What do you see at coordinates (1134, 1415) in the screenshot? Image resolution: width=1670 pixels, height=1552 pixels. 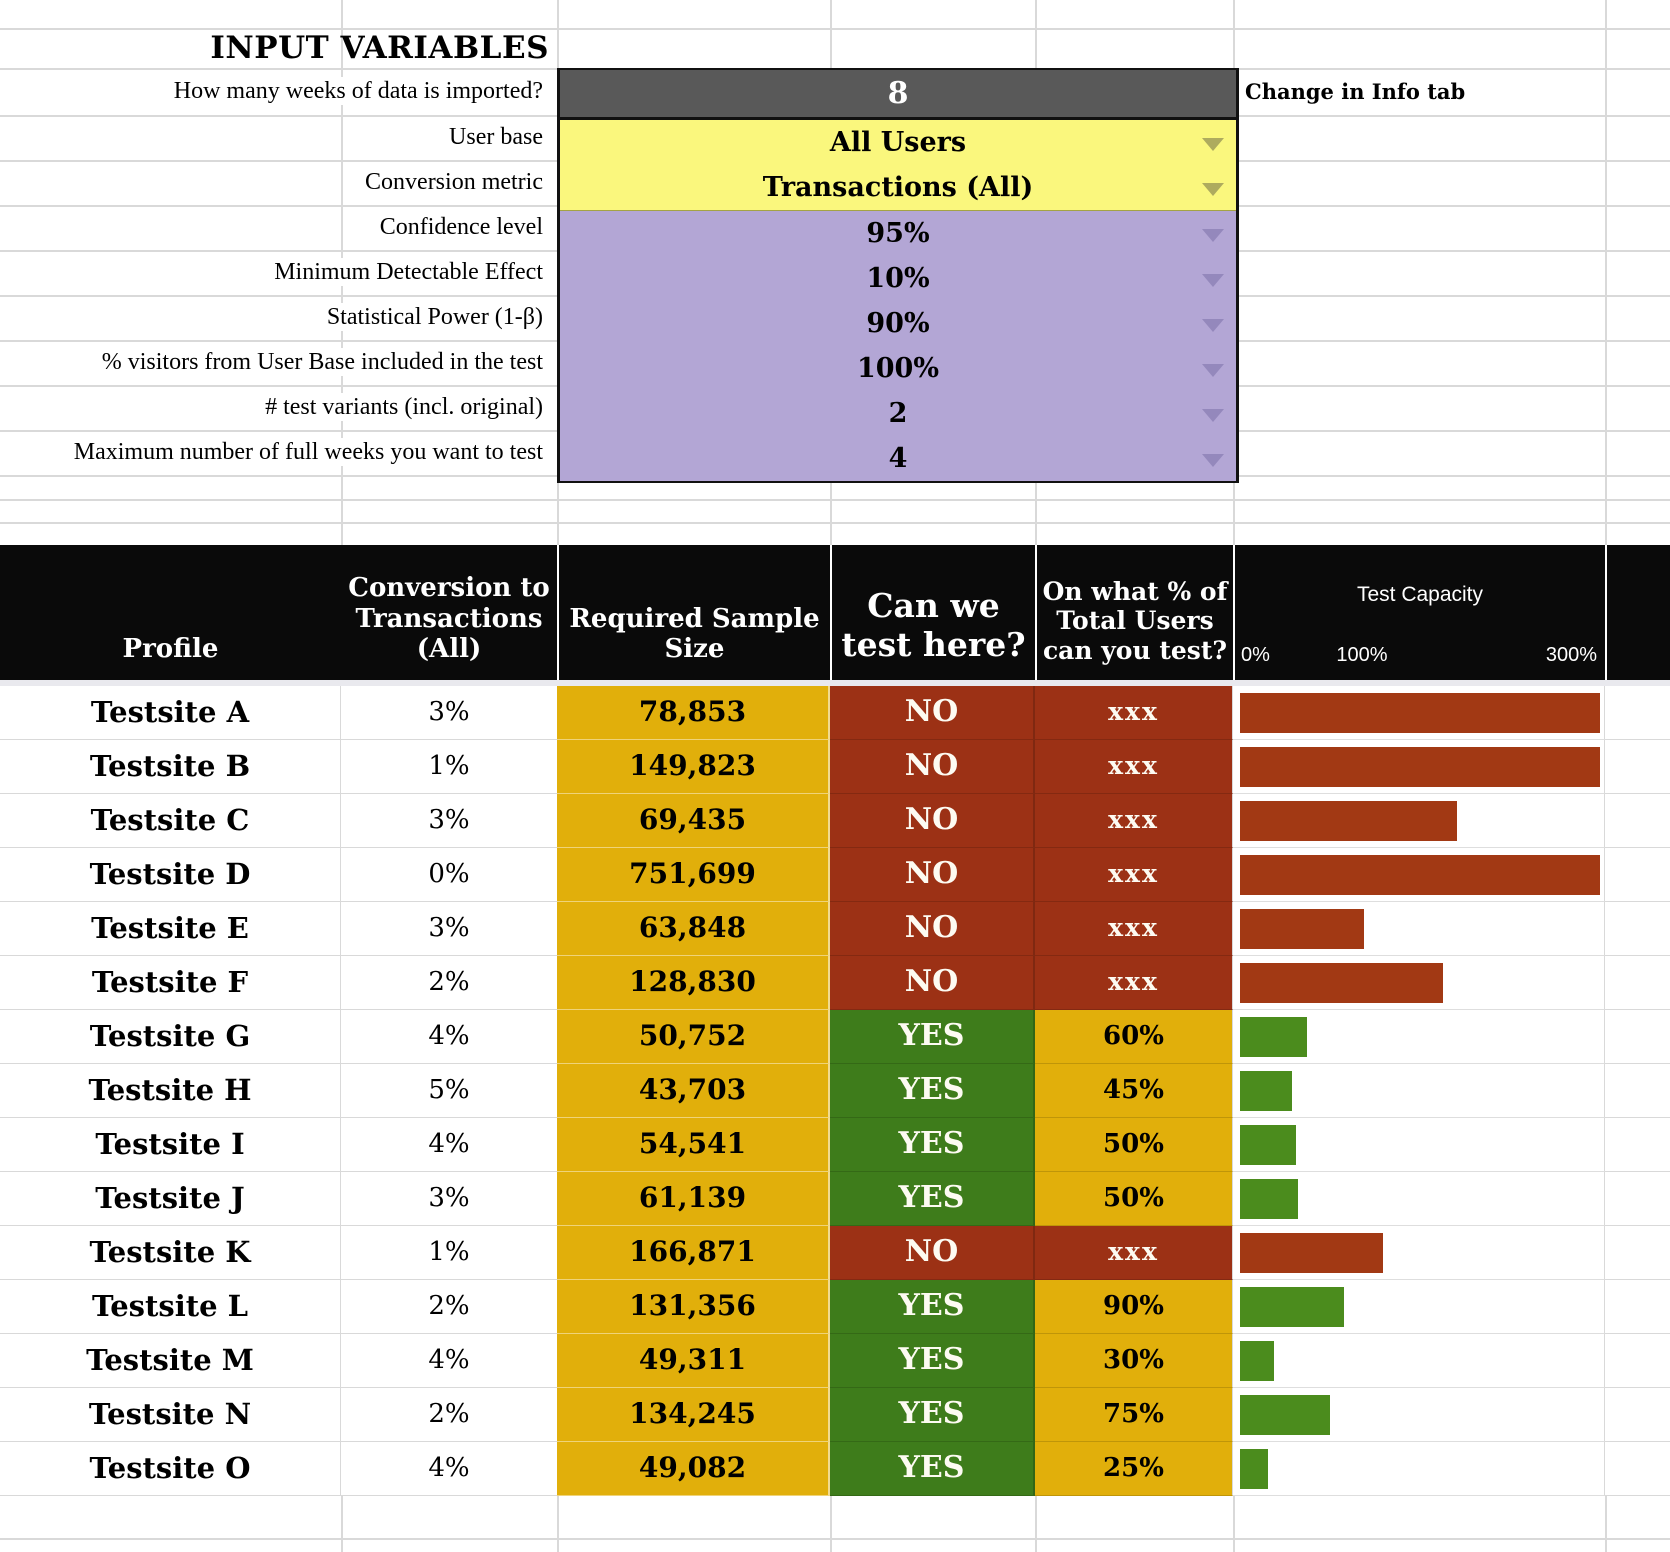 I see `pct-users-cell: 75%` at bounding box center [1134, 1415].